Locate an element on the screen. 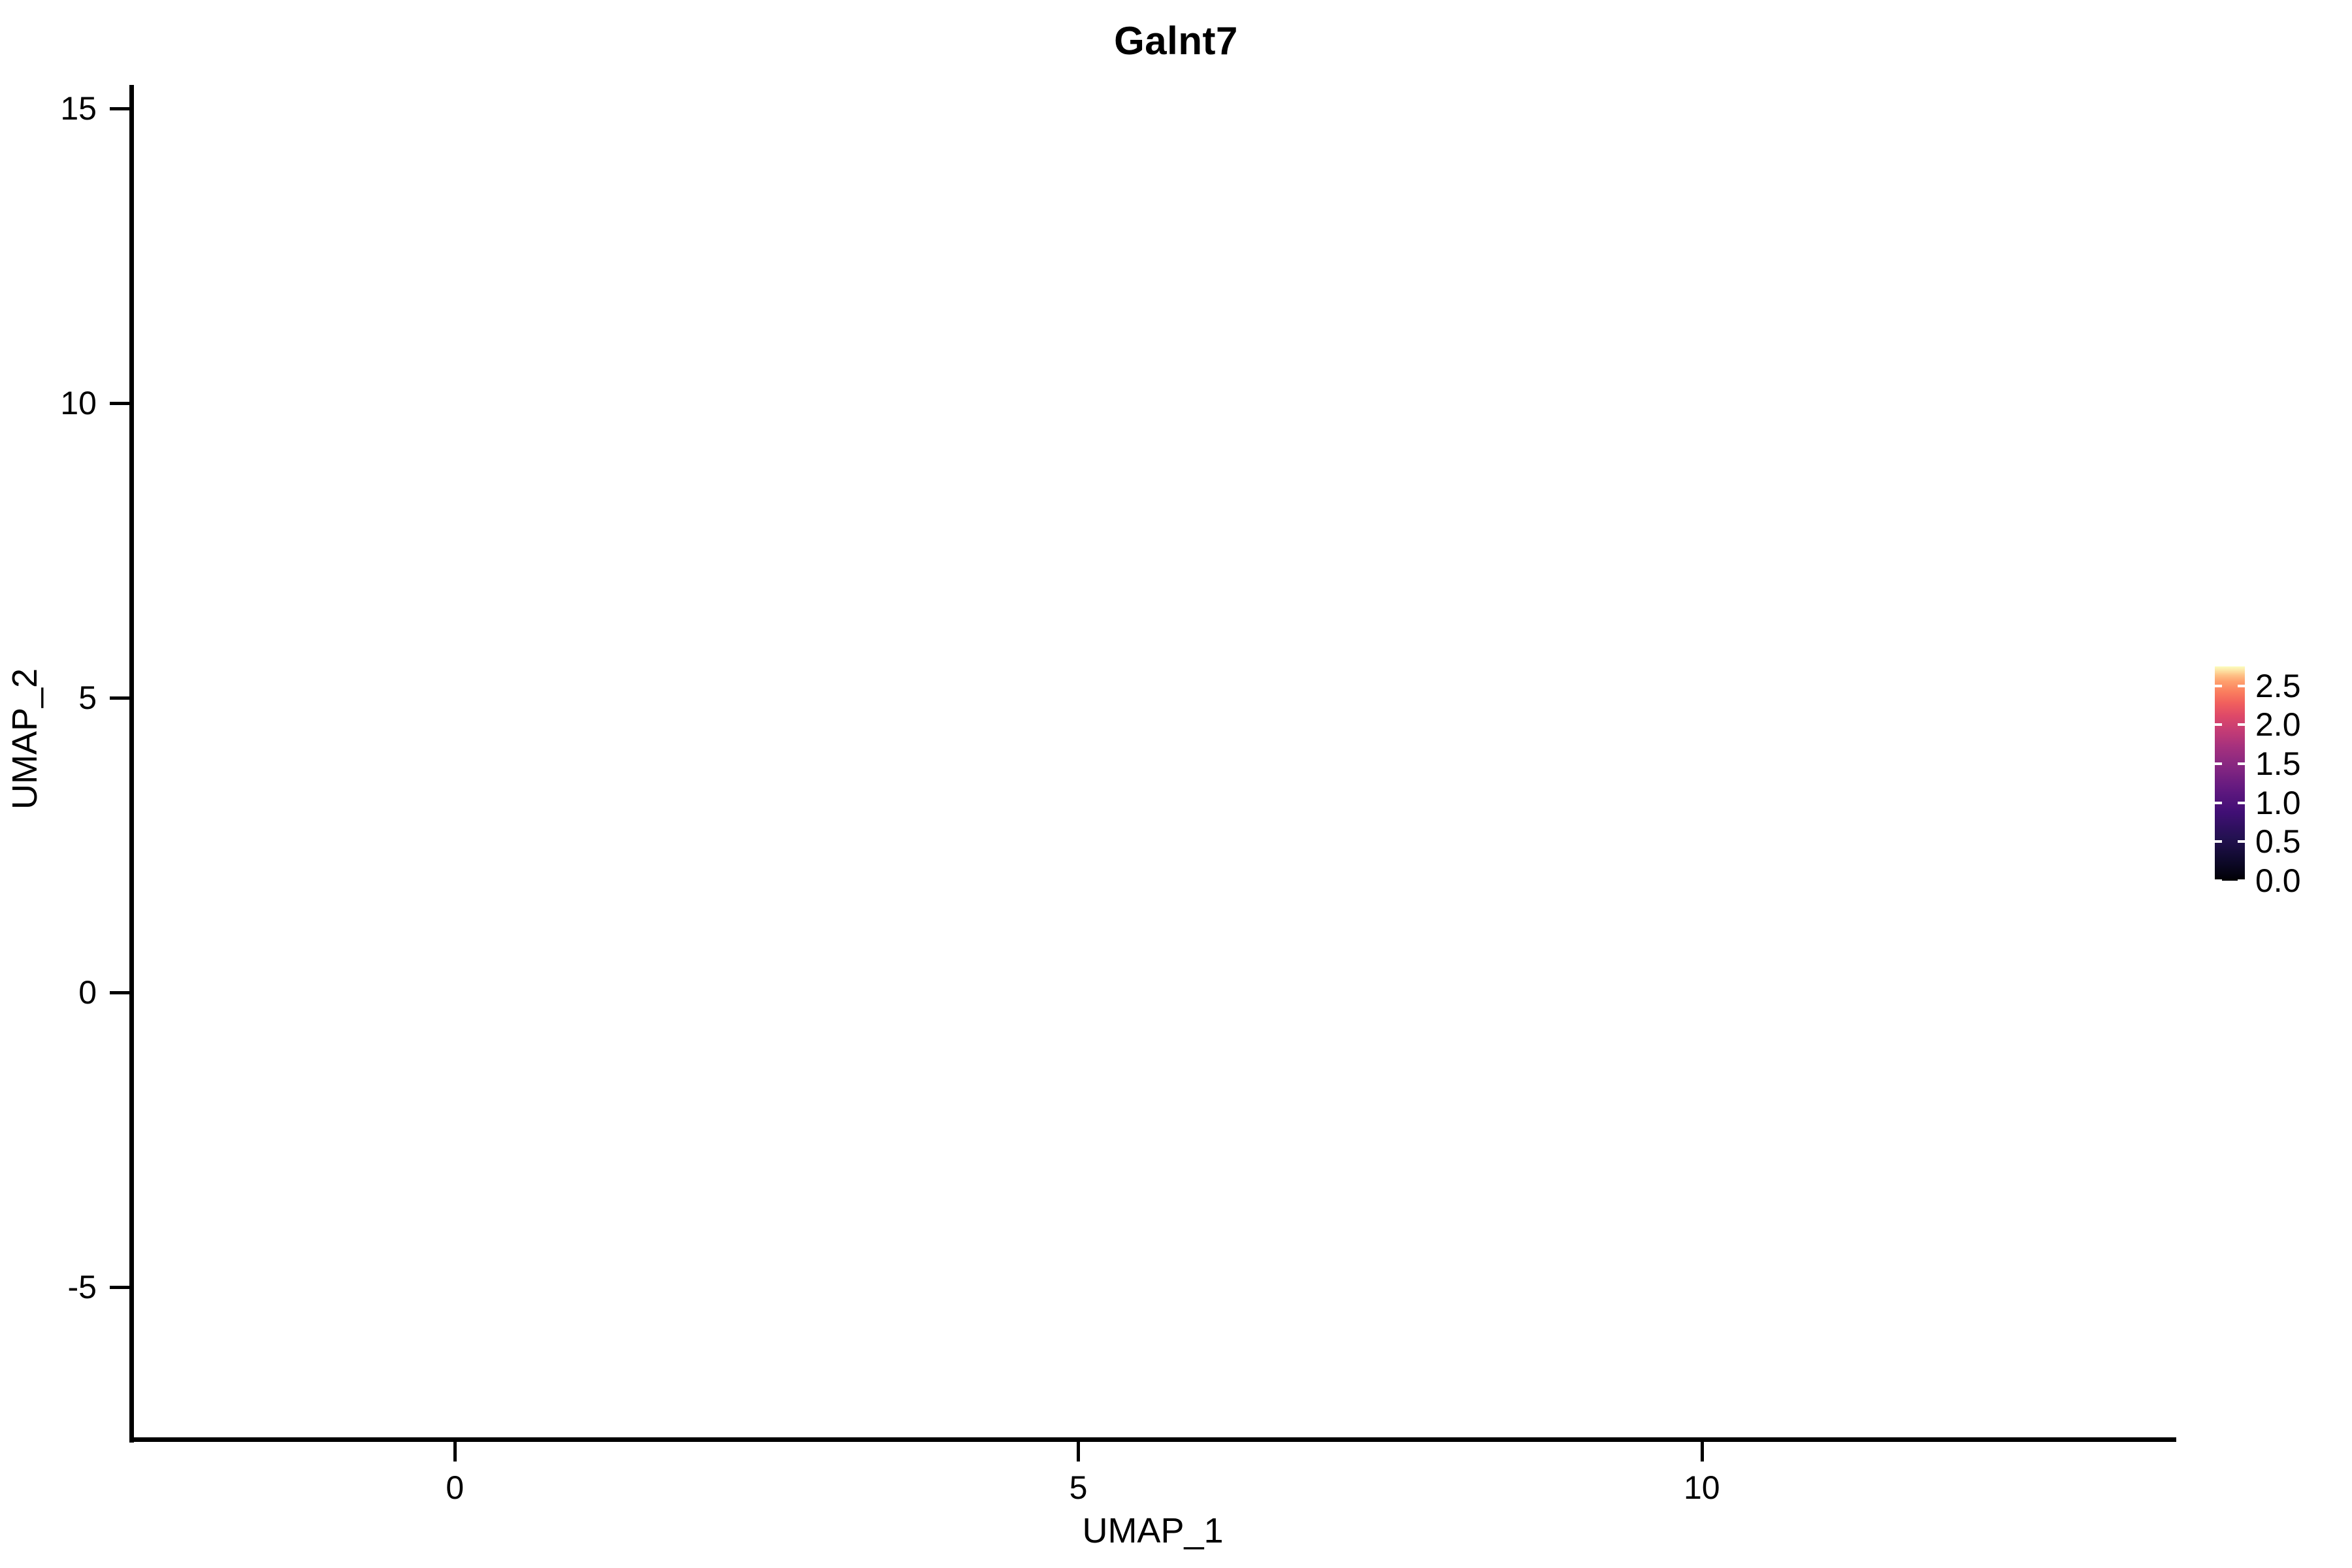 This screenshot has width=2352, height=1568. x-axis-label: UMAP_1 is located at coordinates (1153, 1530).